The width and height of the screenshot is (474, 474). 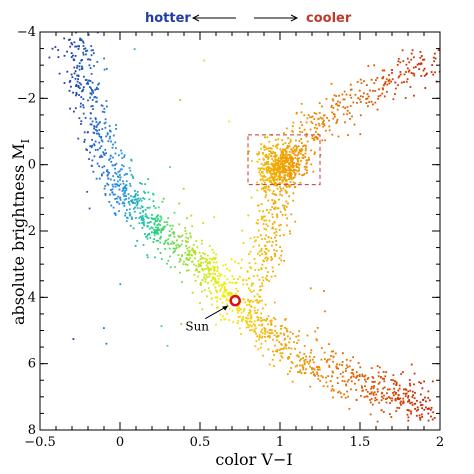 What do you see at coordinates (168, 18) in the screenshot?
I see `hotter-label: hotter` at bounding box center [168, 18].